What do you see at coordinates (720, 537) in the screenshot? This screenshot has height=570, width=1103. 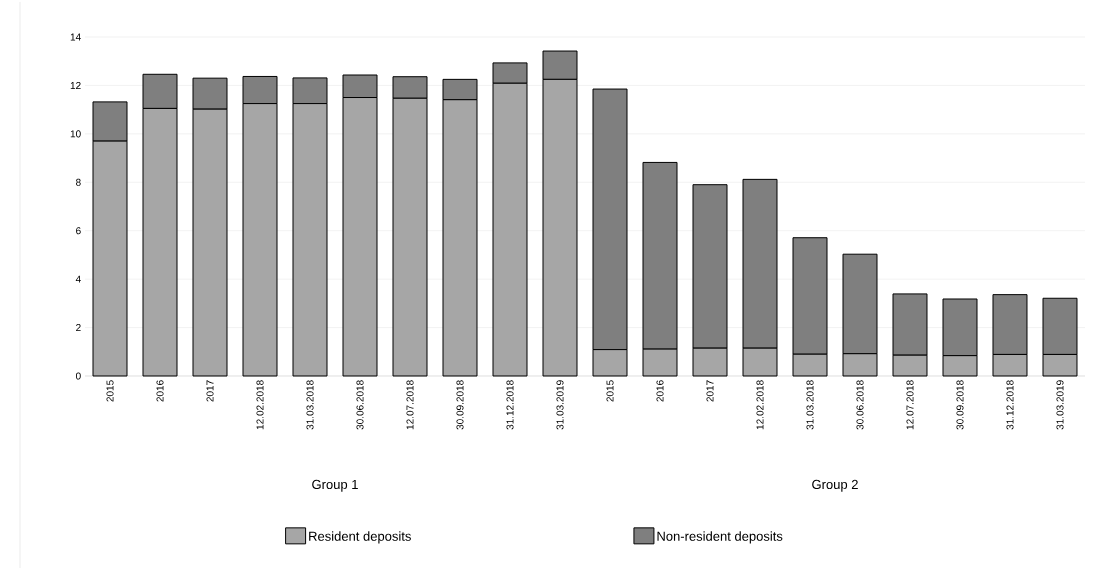 I see `legend-label: Non-resident deposits` at bounding box center [720, 537].